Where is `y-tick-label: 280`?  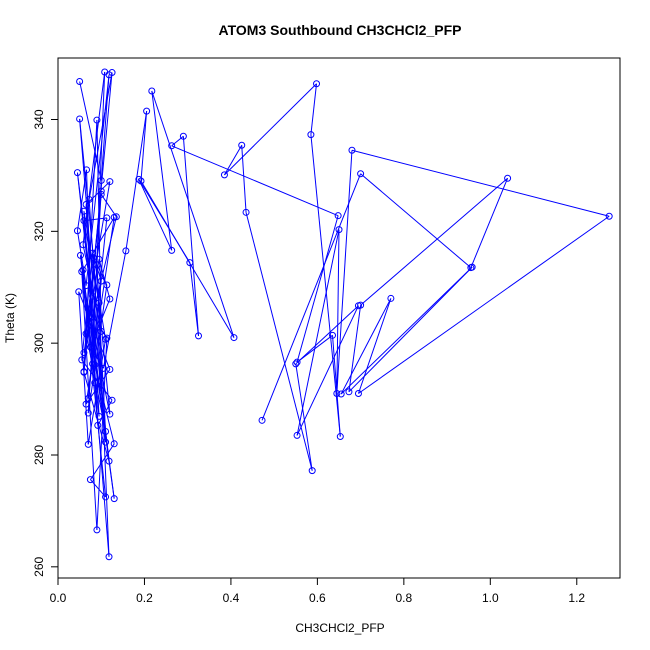 y-tick-label: 280 is located at coordinates (39, 455).